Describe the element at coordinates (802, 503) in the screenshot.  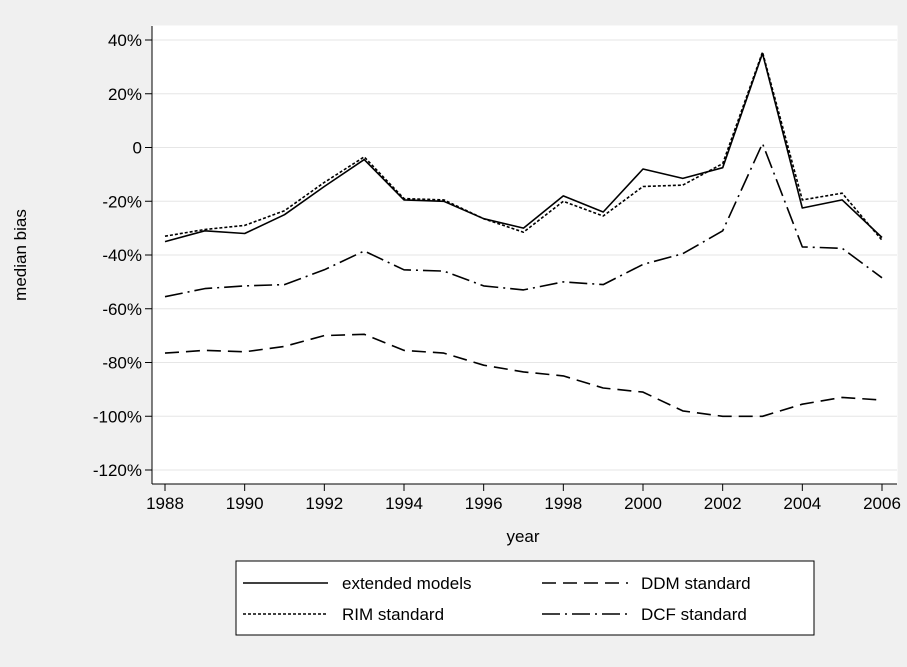
I see `x-tick-label: 2004` at that location.